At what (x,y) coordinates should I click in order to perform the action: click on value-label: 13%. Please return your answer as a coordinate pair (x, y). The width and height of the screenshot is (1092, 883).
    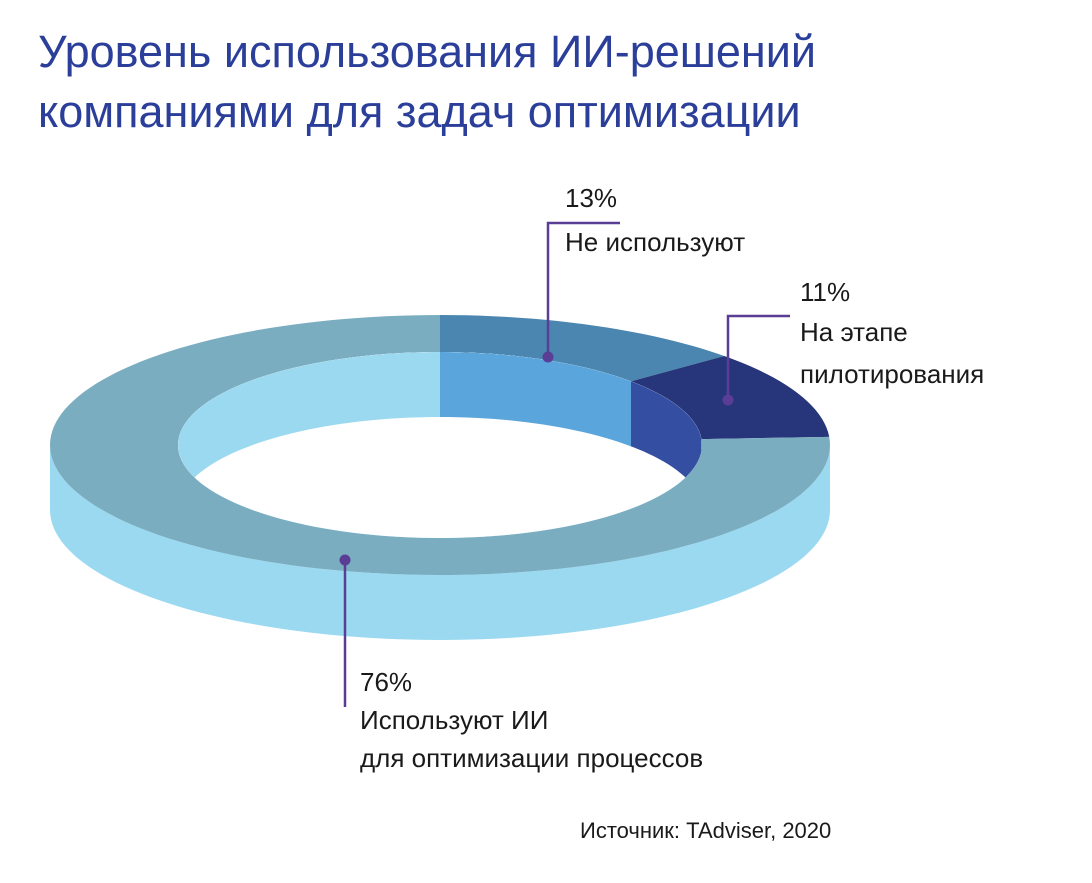
    Looking at the image, I should click on (591, 198).